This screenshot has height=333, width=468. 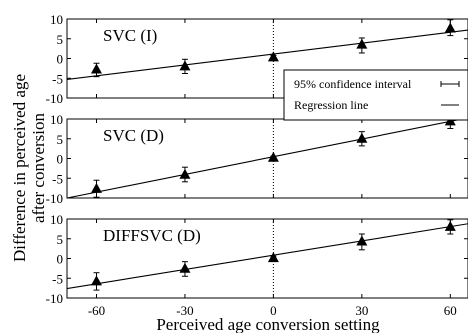 I want to click on legend-regression-label: Regression line, so click(x=331, y=105).